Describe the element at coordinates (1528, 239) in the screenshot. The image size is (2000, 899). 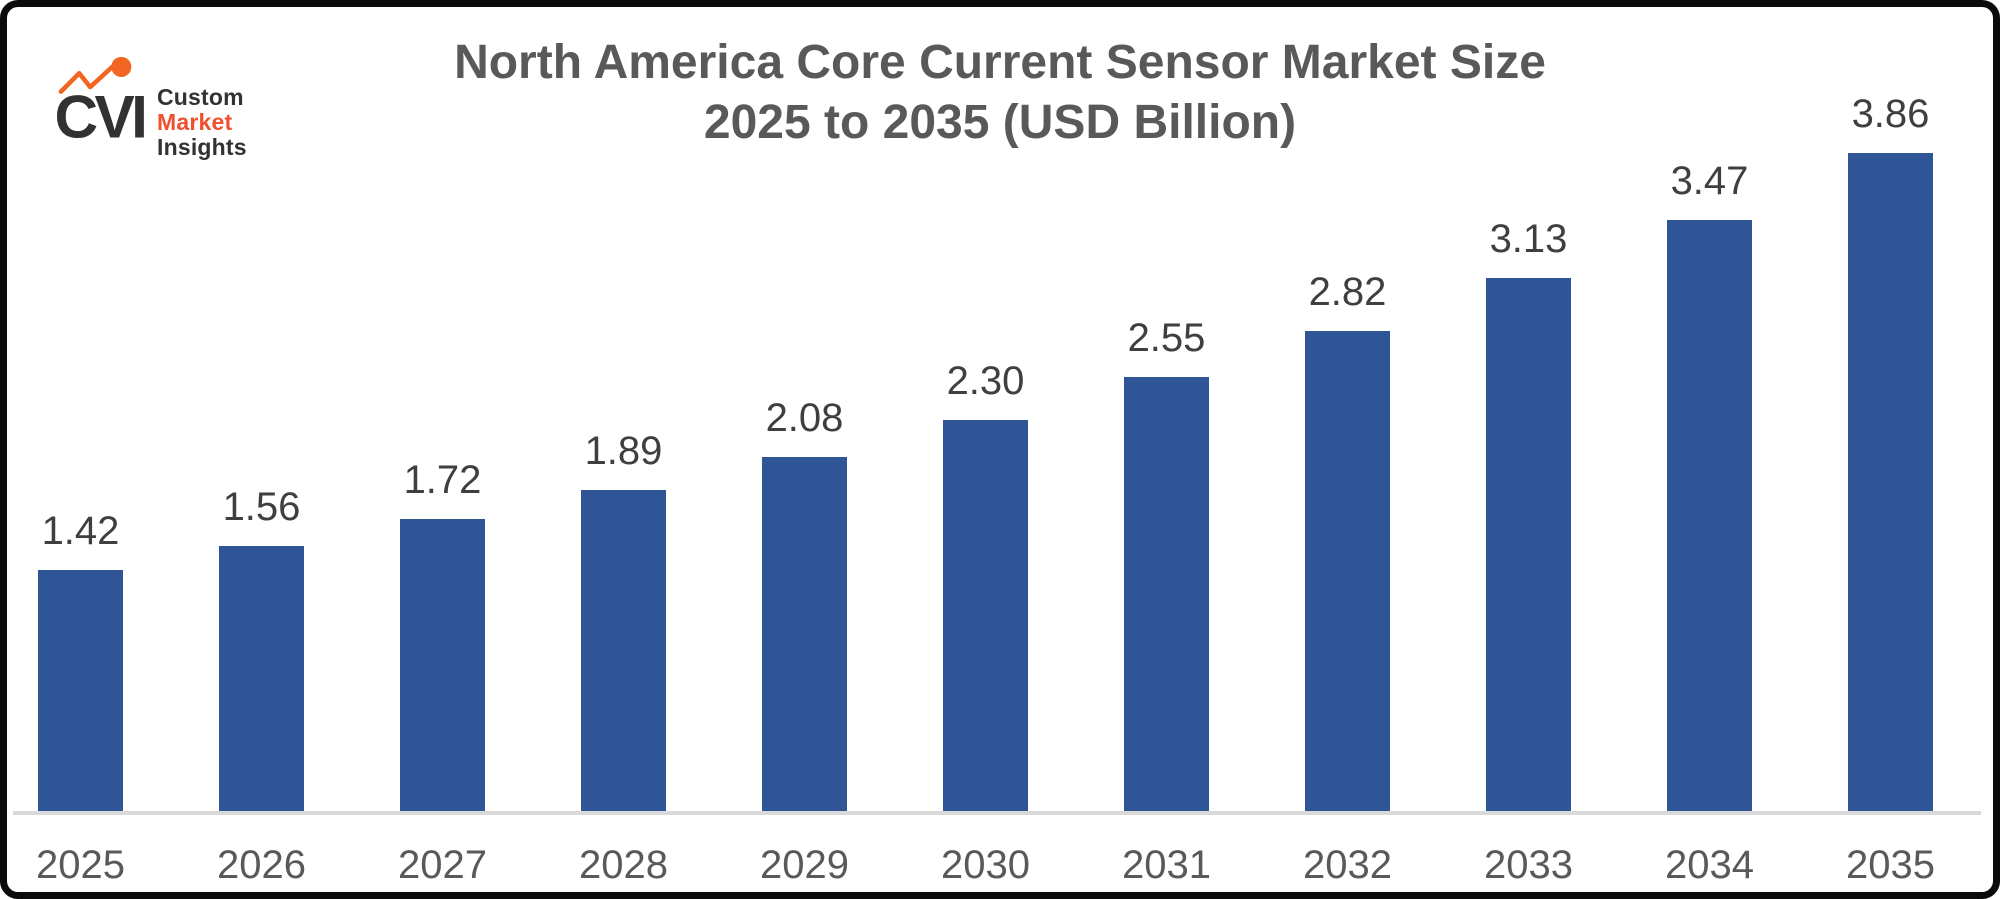
I see `bar-value-label: 3.13` at that location.